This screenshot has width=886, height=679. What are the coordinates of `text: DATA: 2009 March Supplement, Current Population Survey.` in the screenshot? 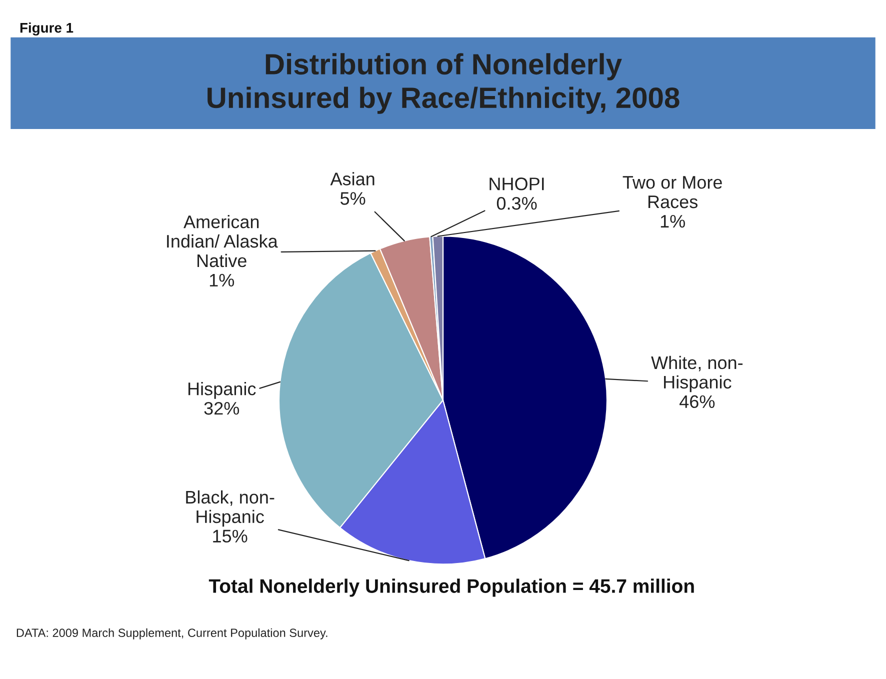 It's located at (172, 634).